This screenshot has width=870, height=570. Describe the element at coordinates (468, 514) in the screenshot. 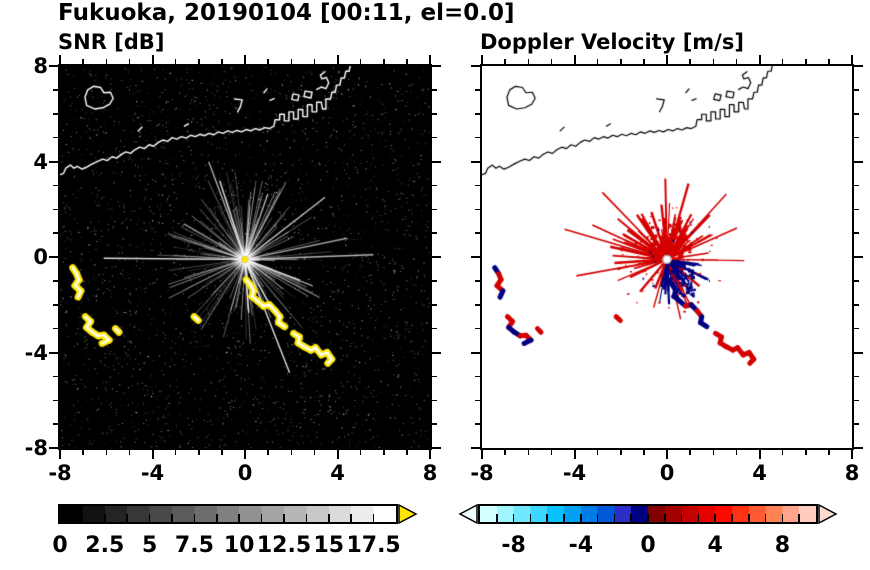

I see `doppler-colorbar-under-arrow-icon` at that location.